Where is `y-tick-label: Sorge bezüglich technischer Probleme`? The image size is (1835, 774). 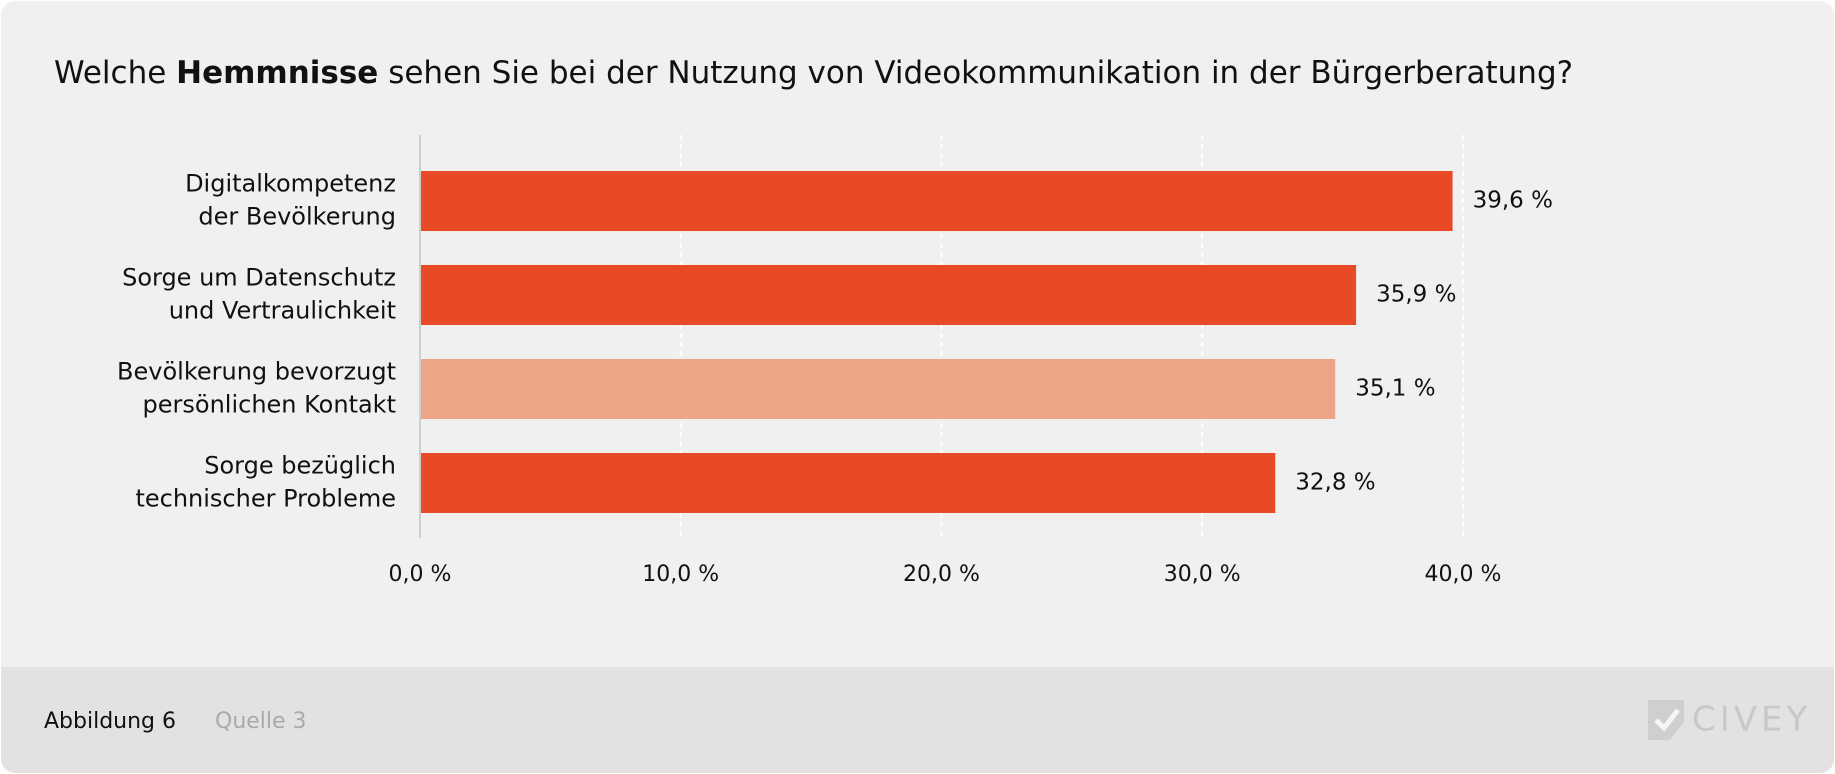
y-tick-label: Sorge bezüglich technischer Probleme is located at coordinates (265, 482).